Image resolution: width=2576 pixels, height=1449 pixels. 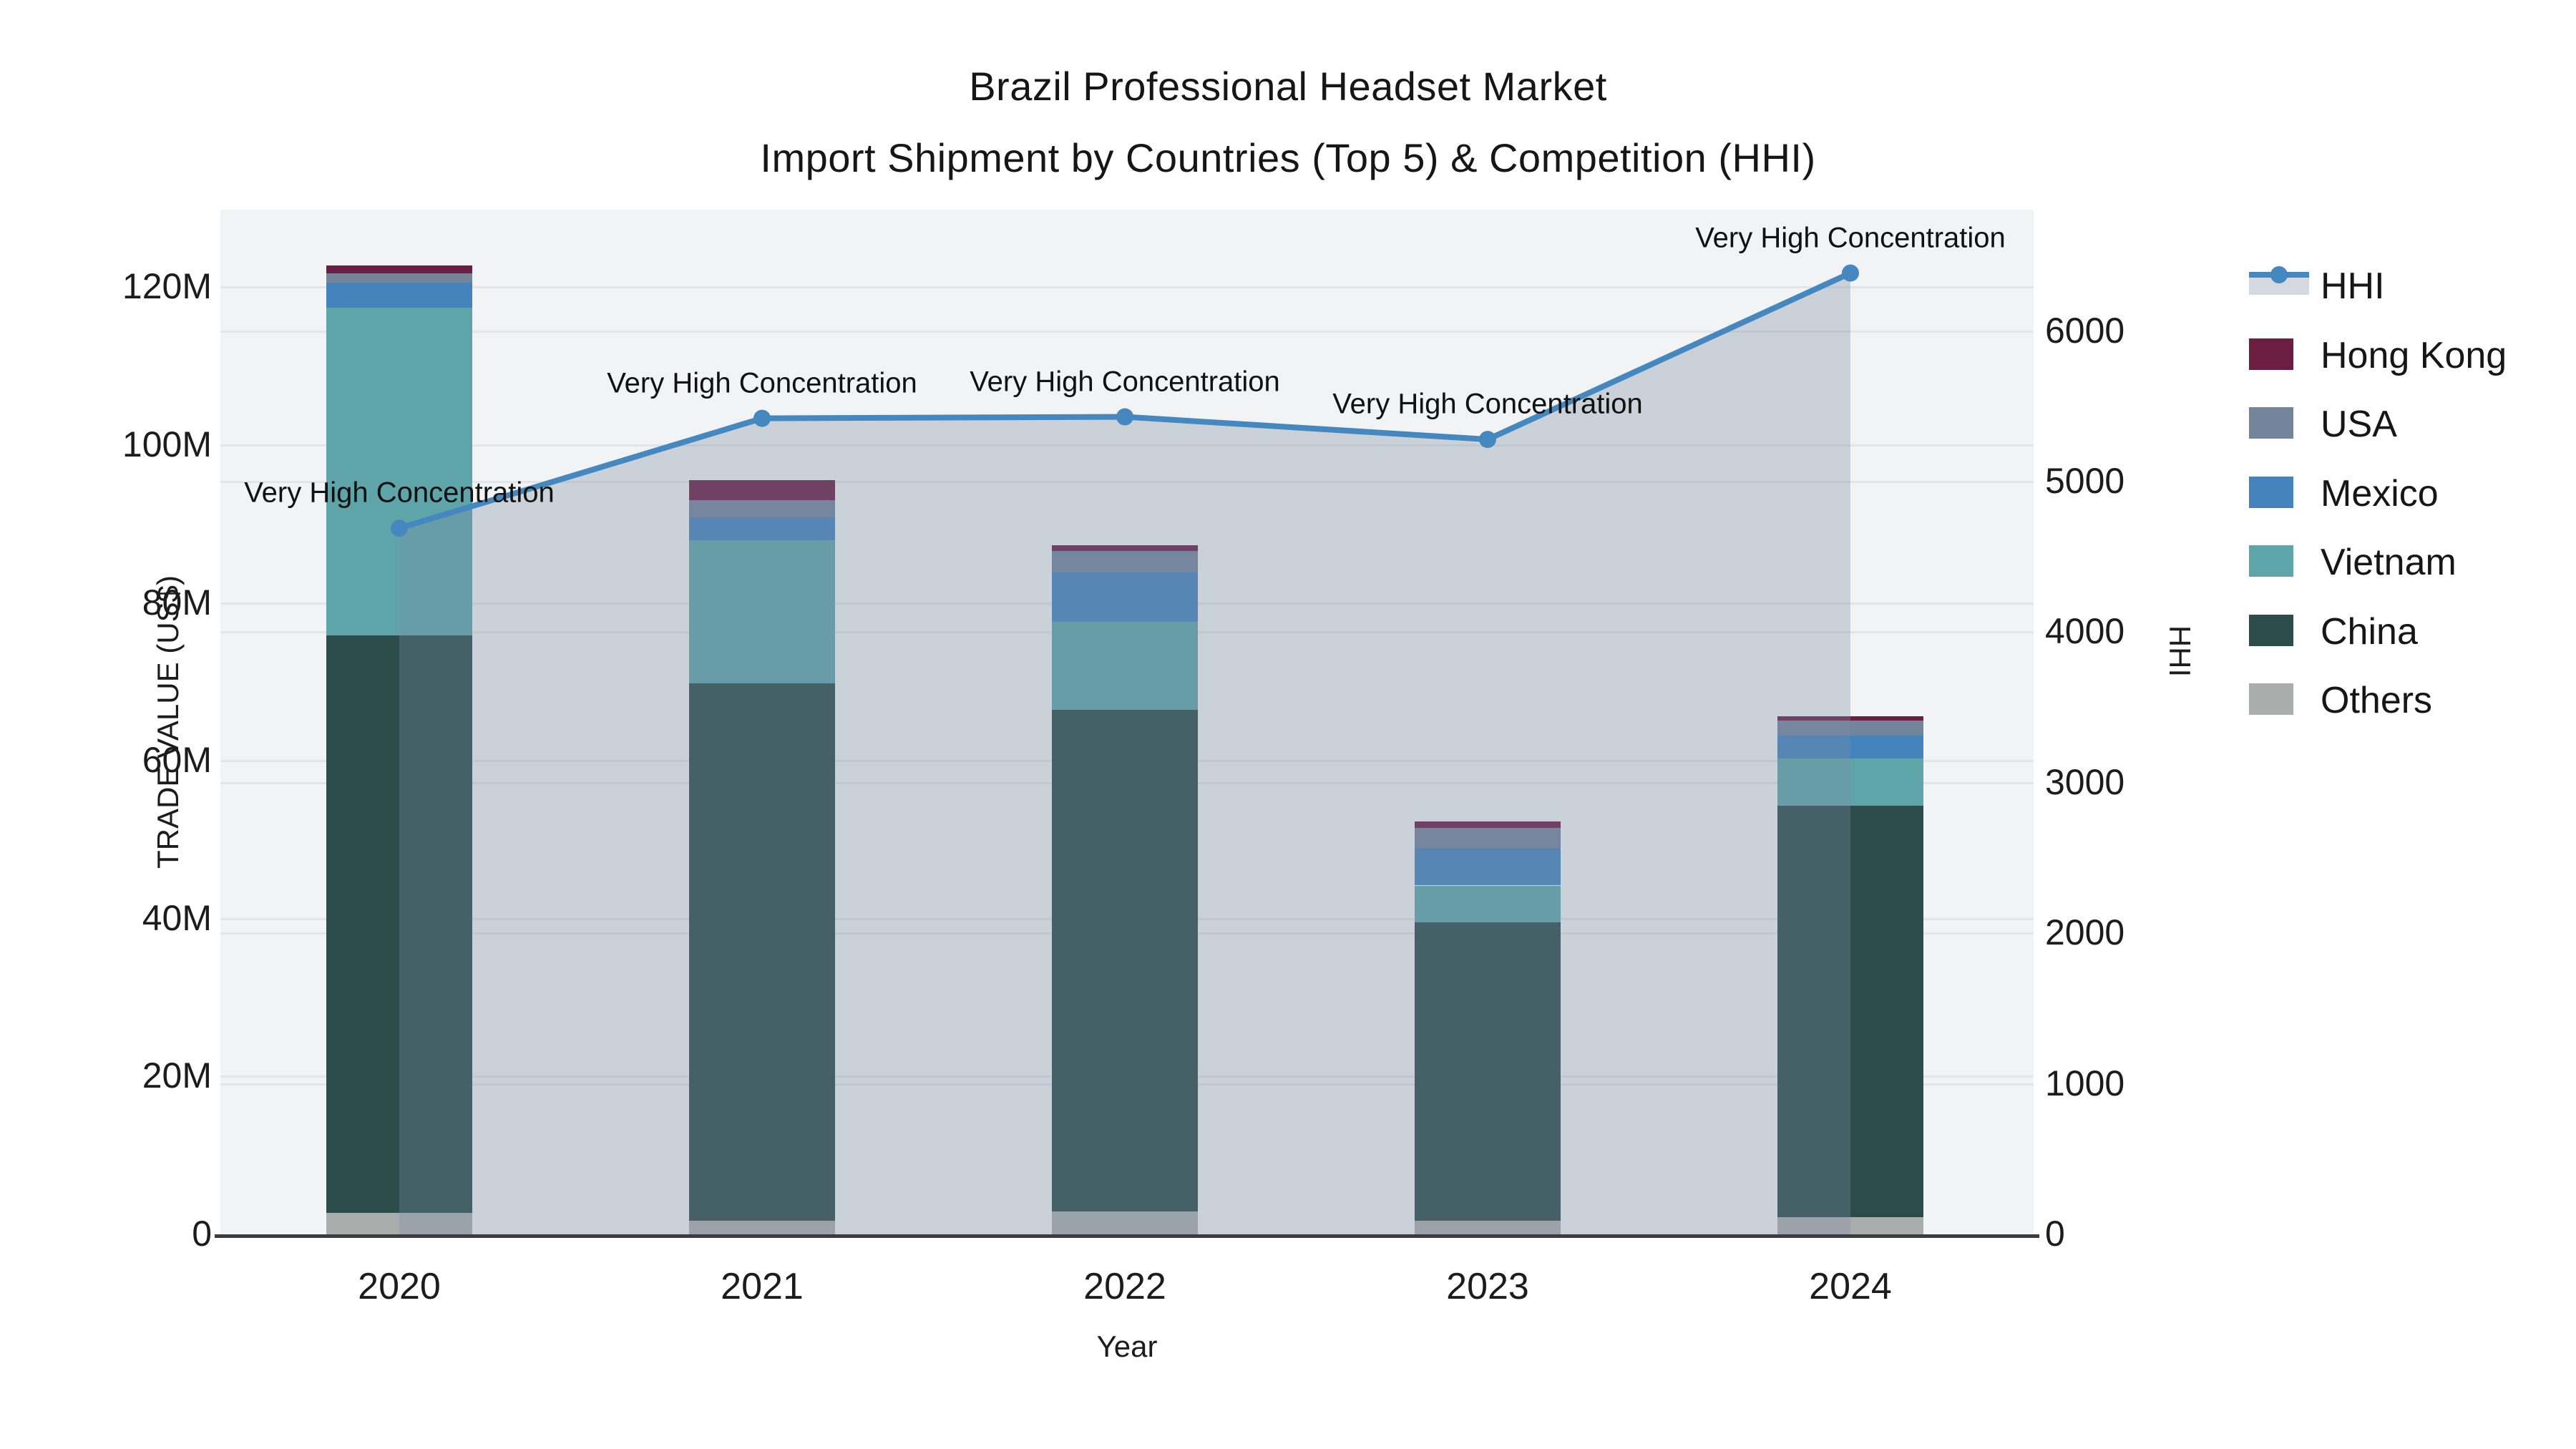 What do you see at coordinates (1124, 1286) in the screenshot?
I see `x-tick-label-2022: 2022` at bounding box center [1124, 1286].